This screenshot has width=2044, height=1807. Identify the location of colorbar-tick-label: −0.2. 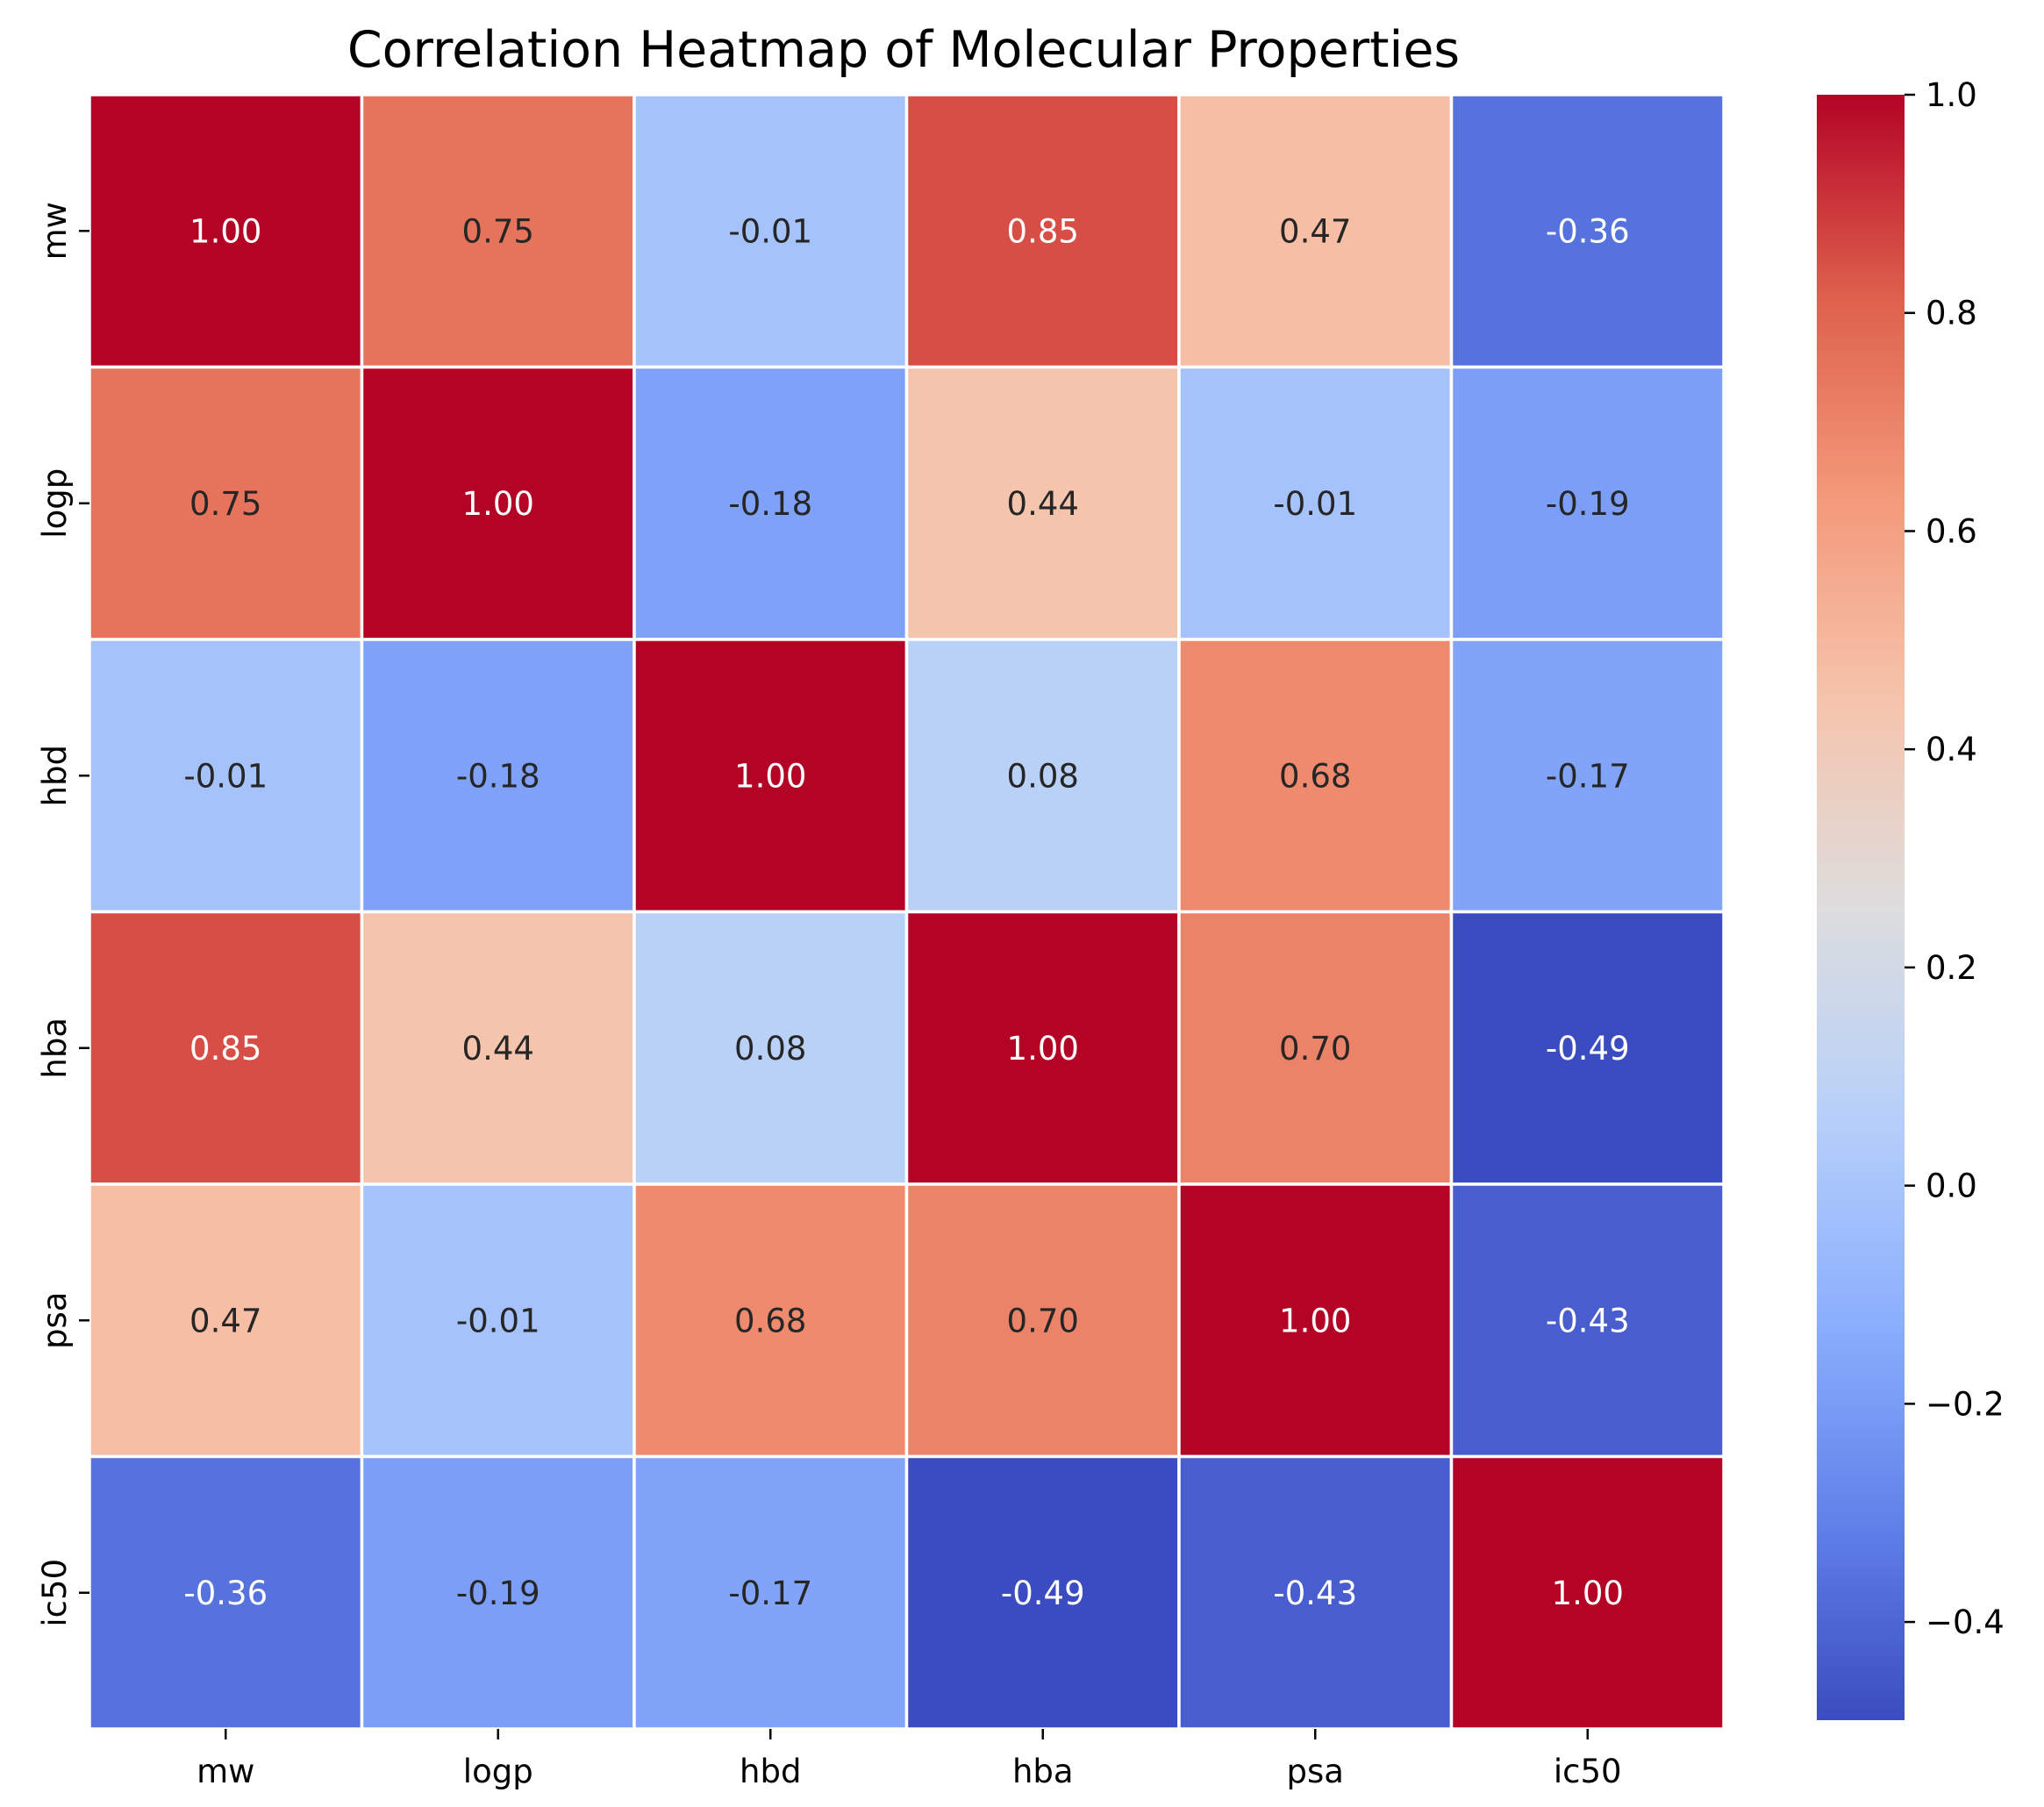
(1966, 1404).